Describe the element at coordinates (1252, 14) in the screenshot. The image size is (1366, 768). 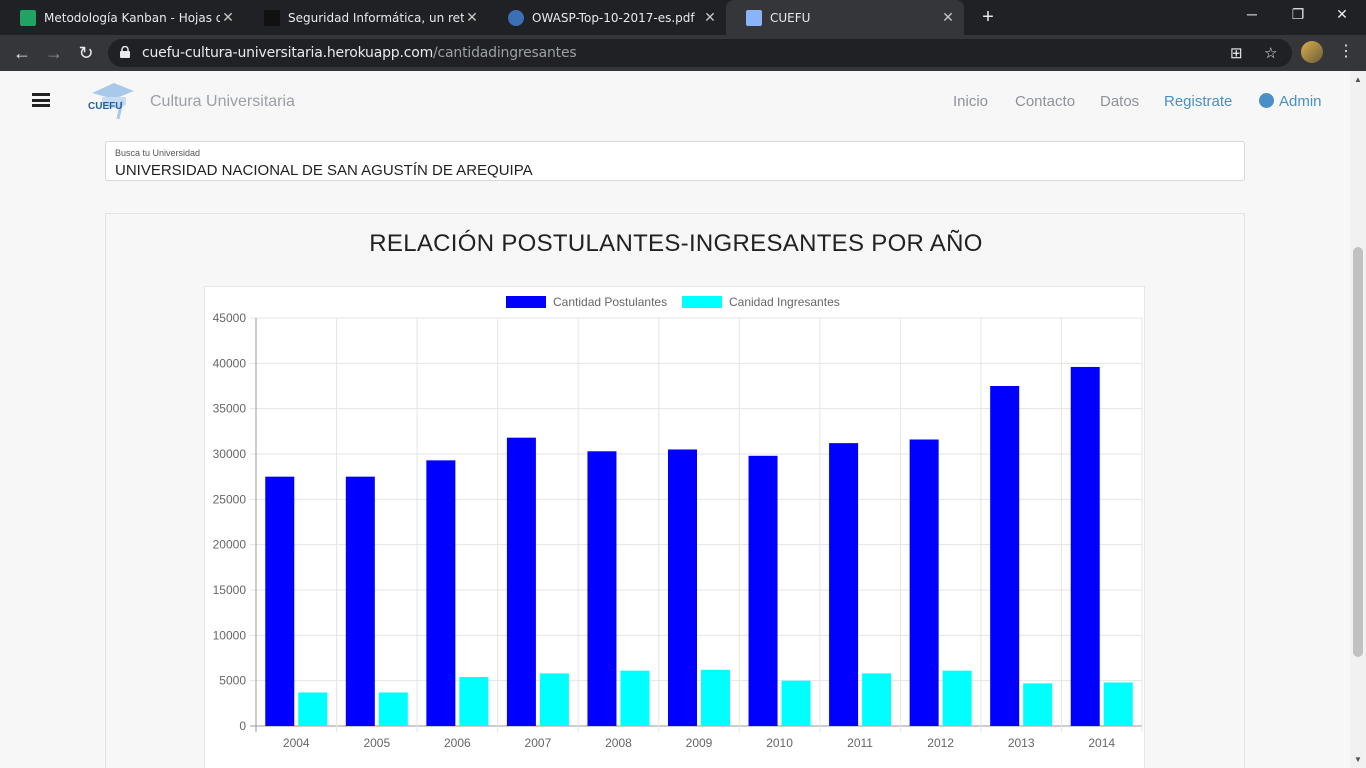
I see `minimize-icon: ─` at that location.